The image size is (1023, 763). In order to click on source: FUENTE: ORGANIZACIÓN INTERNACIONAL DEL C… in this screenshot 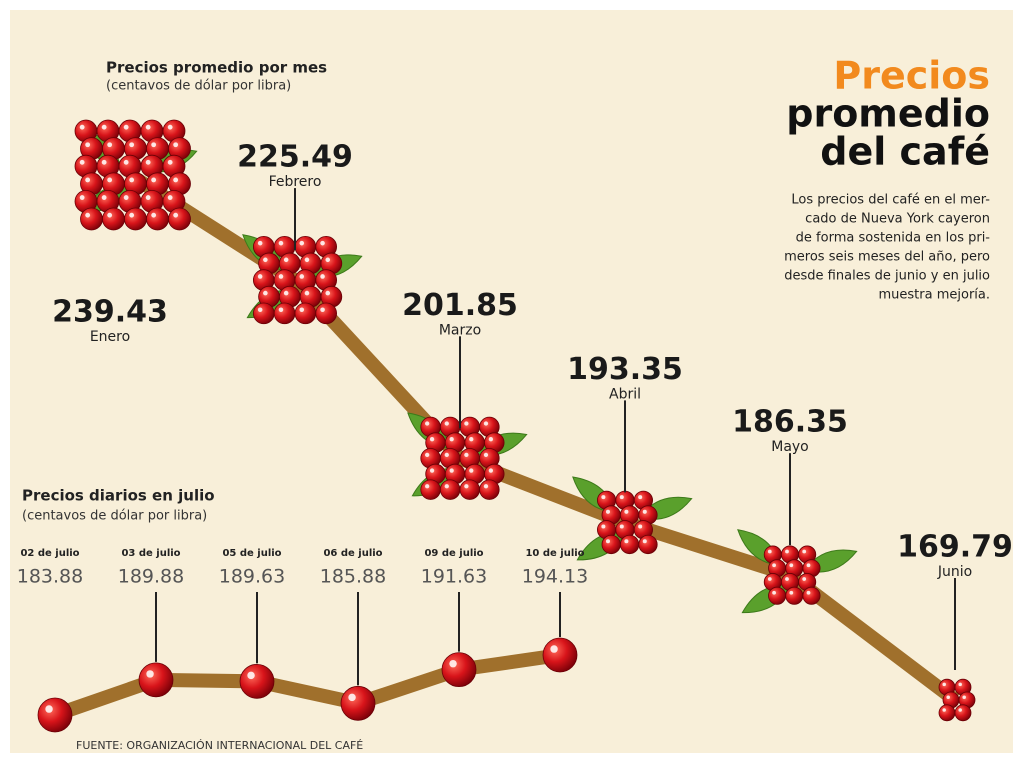, I will do `click(219, 745)`.